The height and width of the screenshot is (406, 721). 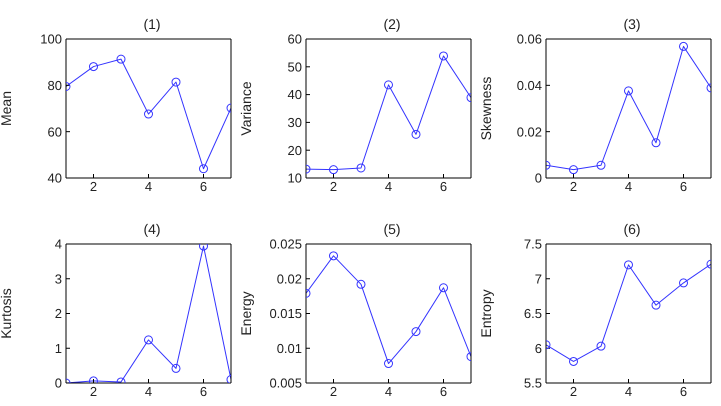 I want to click on chart-title: (5), so click(x=392, y=228).